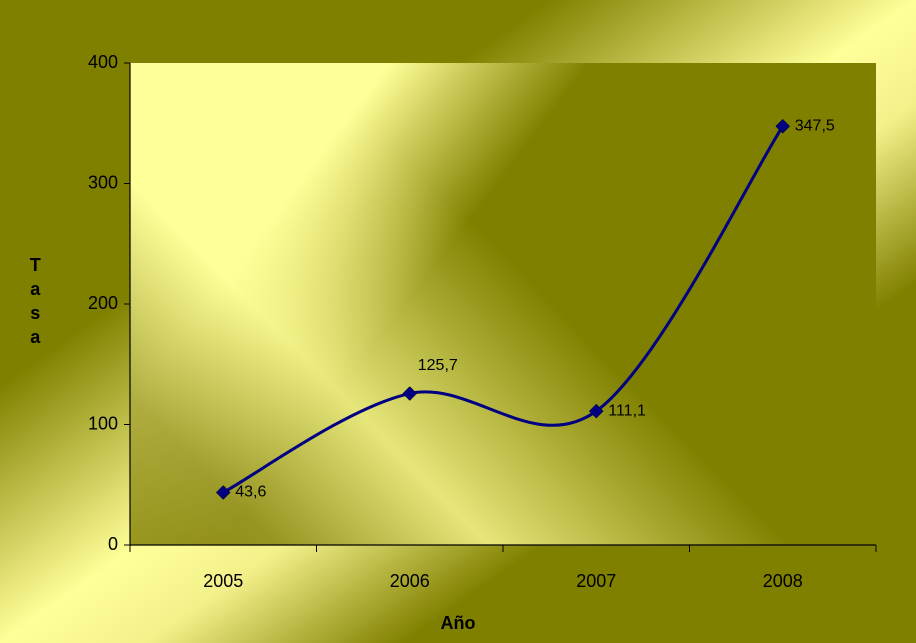 The height and width of the screenshot is (643, 916). Describe the element at coordinates (627, 410) in the screenshot. I see `data-label: 111,1` at that location.